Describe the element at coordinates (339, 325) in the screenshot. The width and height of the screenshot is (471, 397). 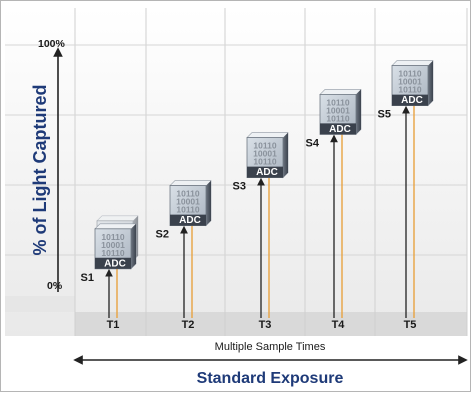
I see `time-label: T4` at that location.